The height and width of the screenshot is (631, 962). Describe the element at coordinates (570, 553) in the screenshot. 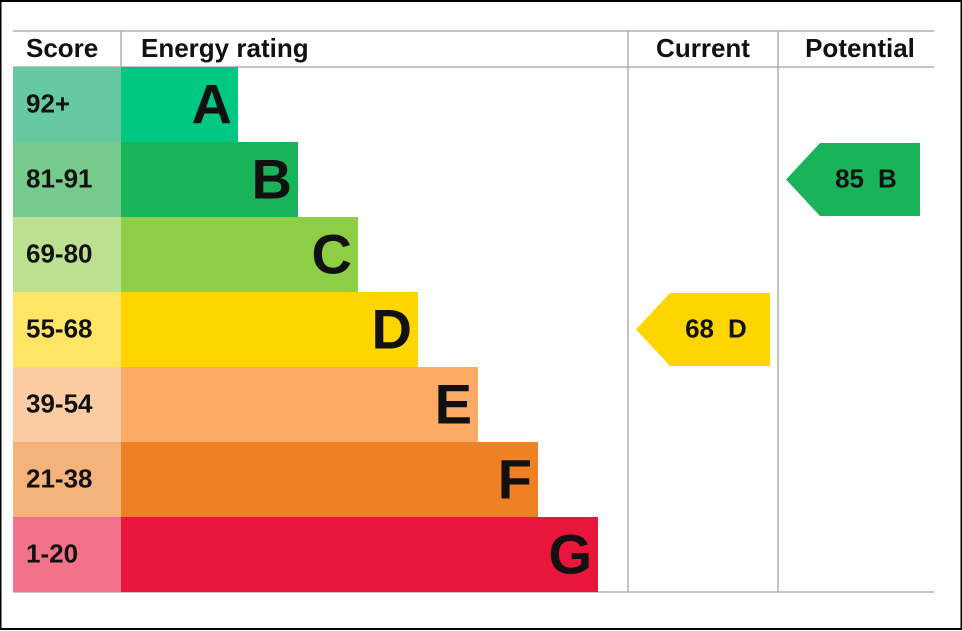

I see `rating-letter: G` at that location.